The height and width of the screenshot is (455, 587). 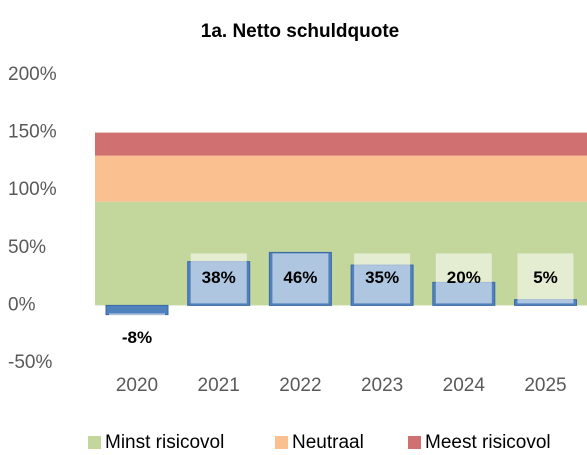 I want to click on legend-label: Meest risicovol, so click(x=488, y=442).